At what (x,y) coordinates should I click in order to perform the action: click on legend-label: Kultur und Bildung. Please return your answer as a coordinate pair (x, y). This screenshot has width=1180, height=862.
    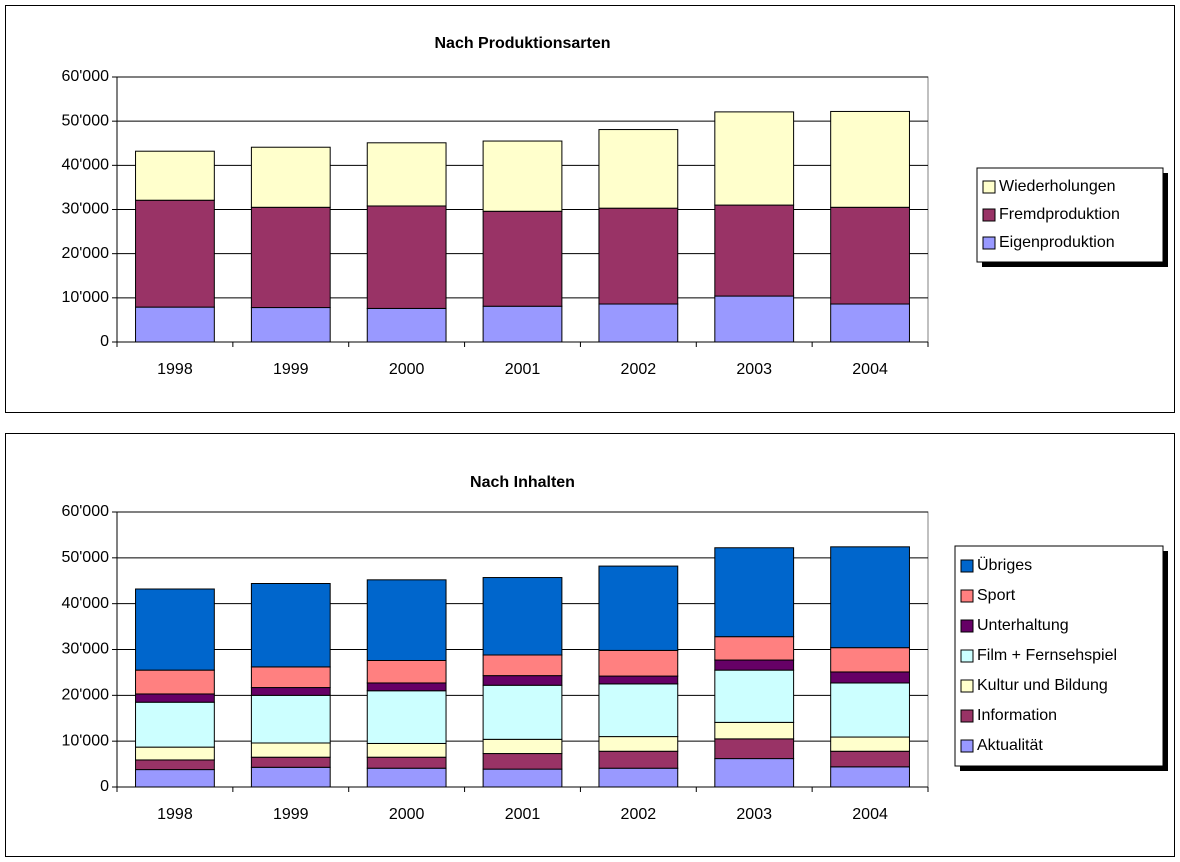
    Looking at the image, I should click on (1042, 685).